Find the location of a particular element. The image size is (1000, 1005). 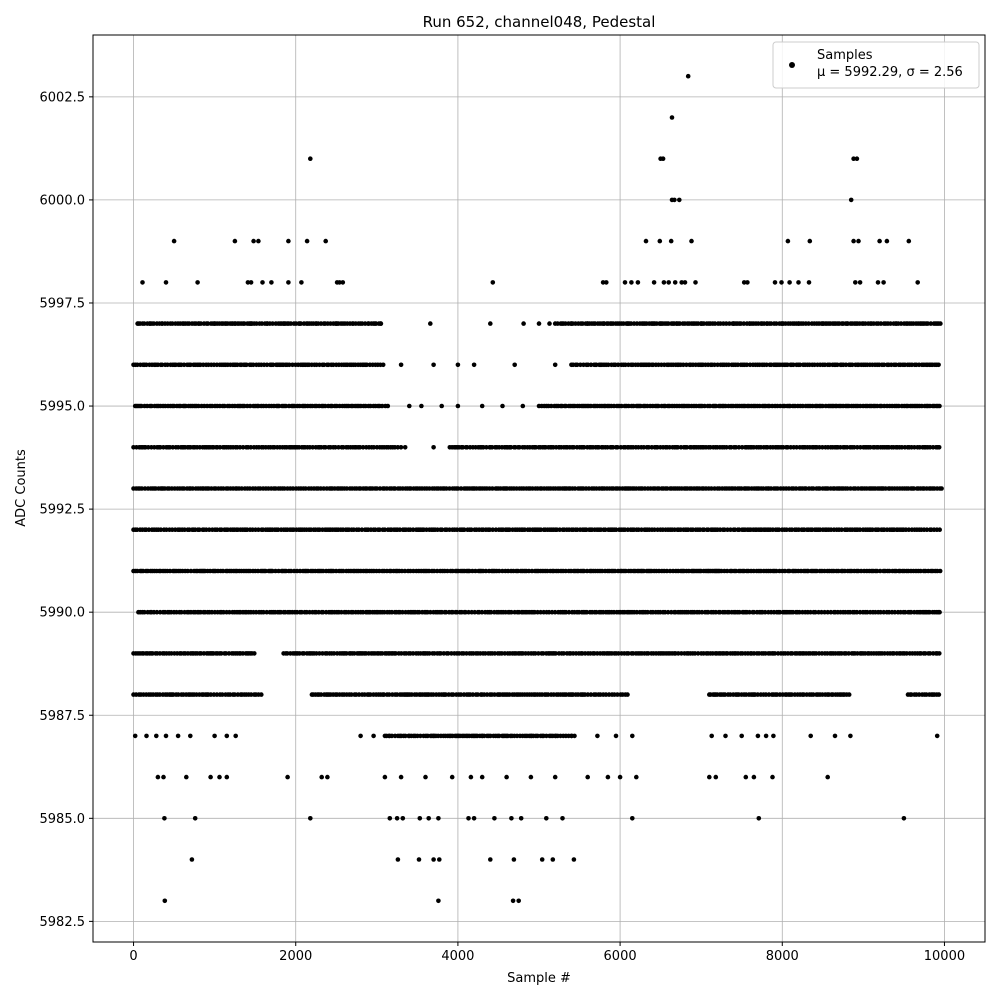

x-axis-label: Sample # is located at coordinates (539, 978).